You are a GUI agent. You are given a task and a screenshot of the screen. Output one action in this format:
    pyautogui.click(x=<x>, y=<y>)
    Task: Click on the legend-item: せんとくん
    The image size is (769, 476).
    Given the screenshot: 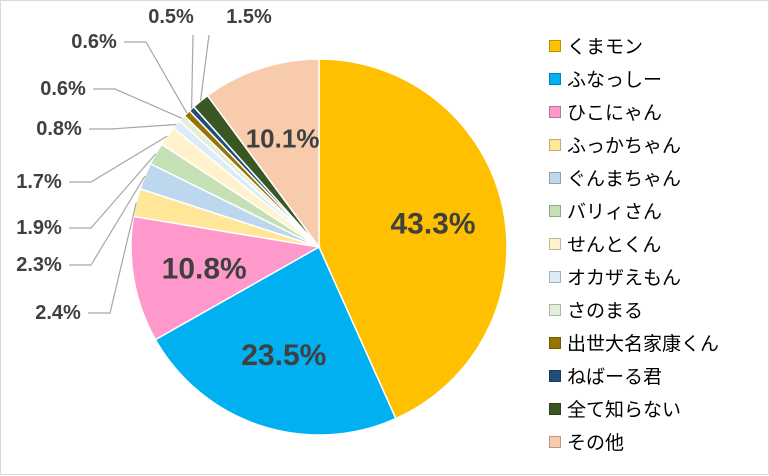 What is the action you would take?
    pyautogui.click(x=656, y=243)
    